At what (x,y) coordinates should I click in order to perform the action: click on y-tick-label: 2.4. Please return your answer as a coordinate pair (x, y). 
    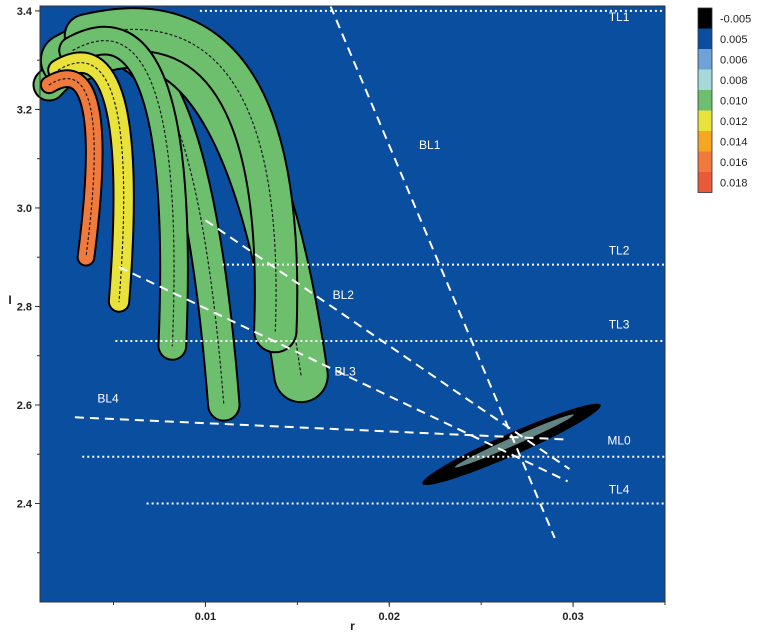
    Looking at the image, I should click on (25, 504).